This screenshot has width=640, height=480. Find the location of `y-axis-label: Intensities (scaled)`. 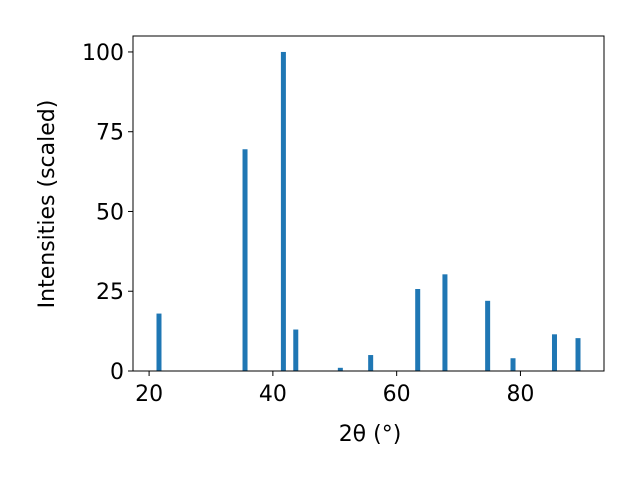

y-axis-label: Intensities (scaled) is located at coordinates (47, 204).